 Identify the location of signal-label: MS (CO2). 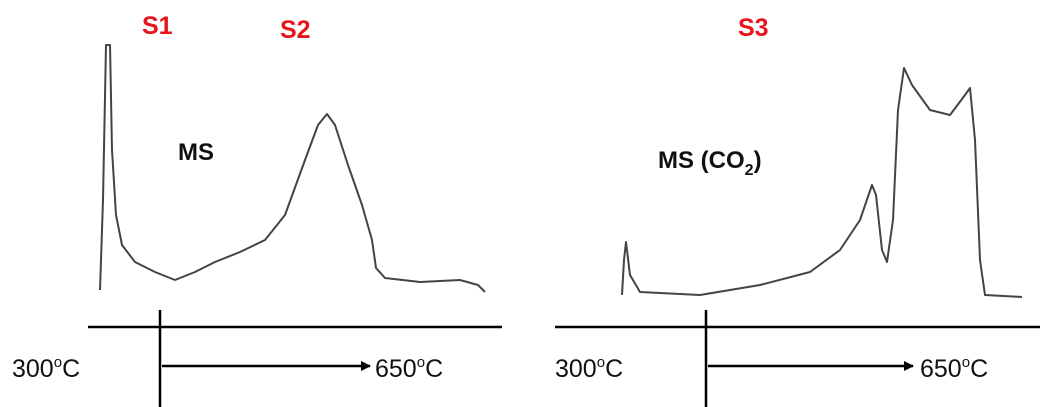
(710, 163).